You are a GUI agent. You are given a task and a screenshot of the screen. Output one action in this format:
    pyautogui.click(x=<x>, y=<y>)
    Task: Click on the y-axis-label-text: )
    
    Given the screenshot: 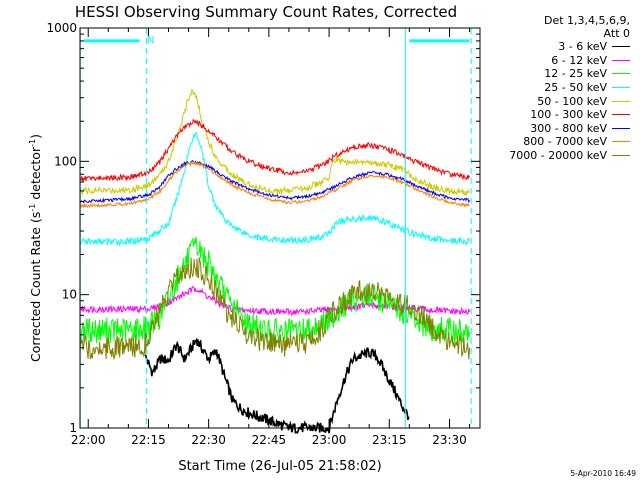 What is the action you would take?
    pyautogui.click(x=35, y=136)
    